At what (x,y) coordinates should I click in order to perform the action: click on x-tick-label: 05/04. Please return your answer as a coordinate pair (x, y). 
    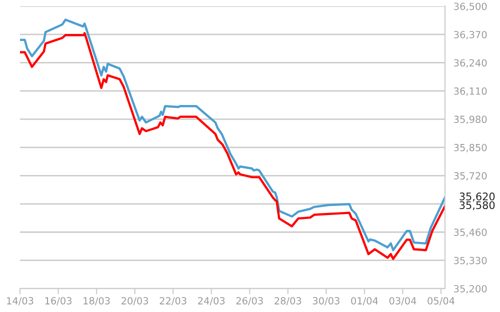
    Looking at the image, I should click on (441, 301).